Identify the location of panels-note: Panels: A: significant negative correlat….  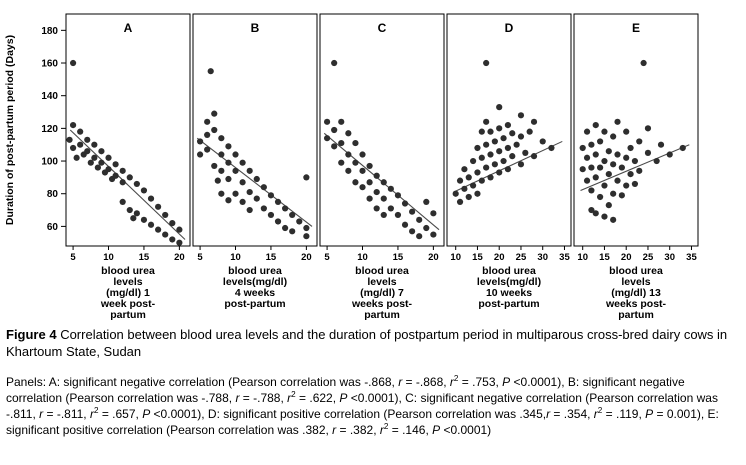
(371, 406).